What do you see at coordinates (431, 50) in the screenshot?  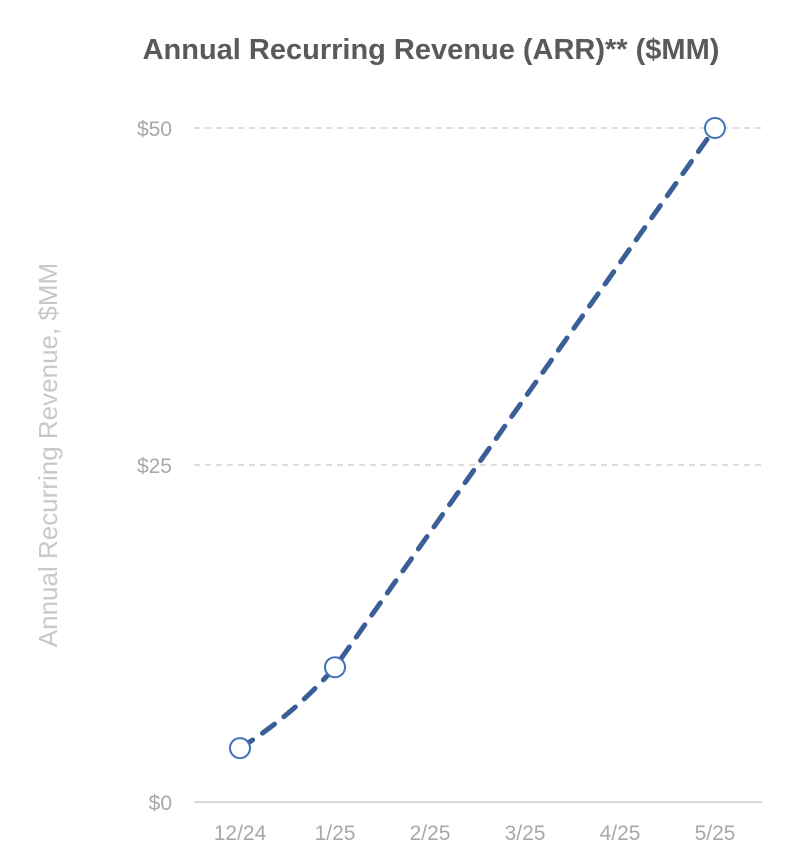 I see `chart-title: Annual Recurring Revenue (ARR)** ($MM)` at bounding box center [431, 50].